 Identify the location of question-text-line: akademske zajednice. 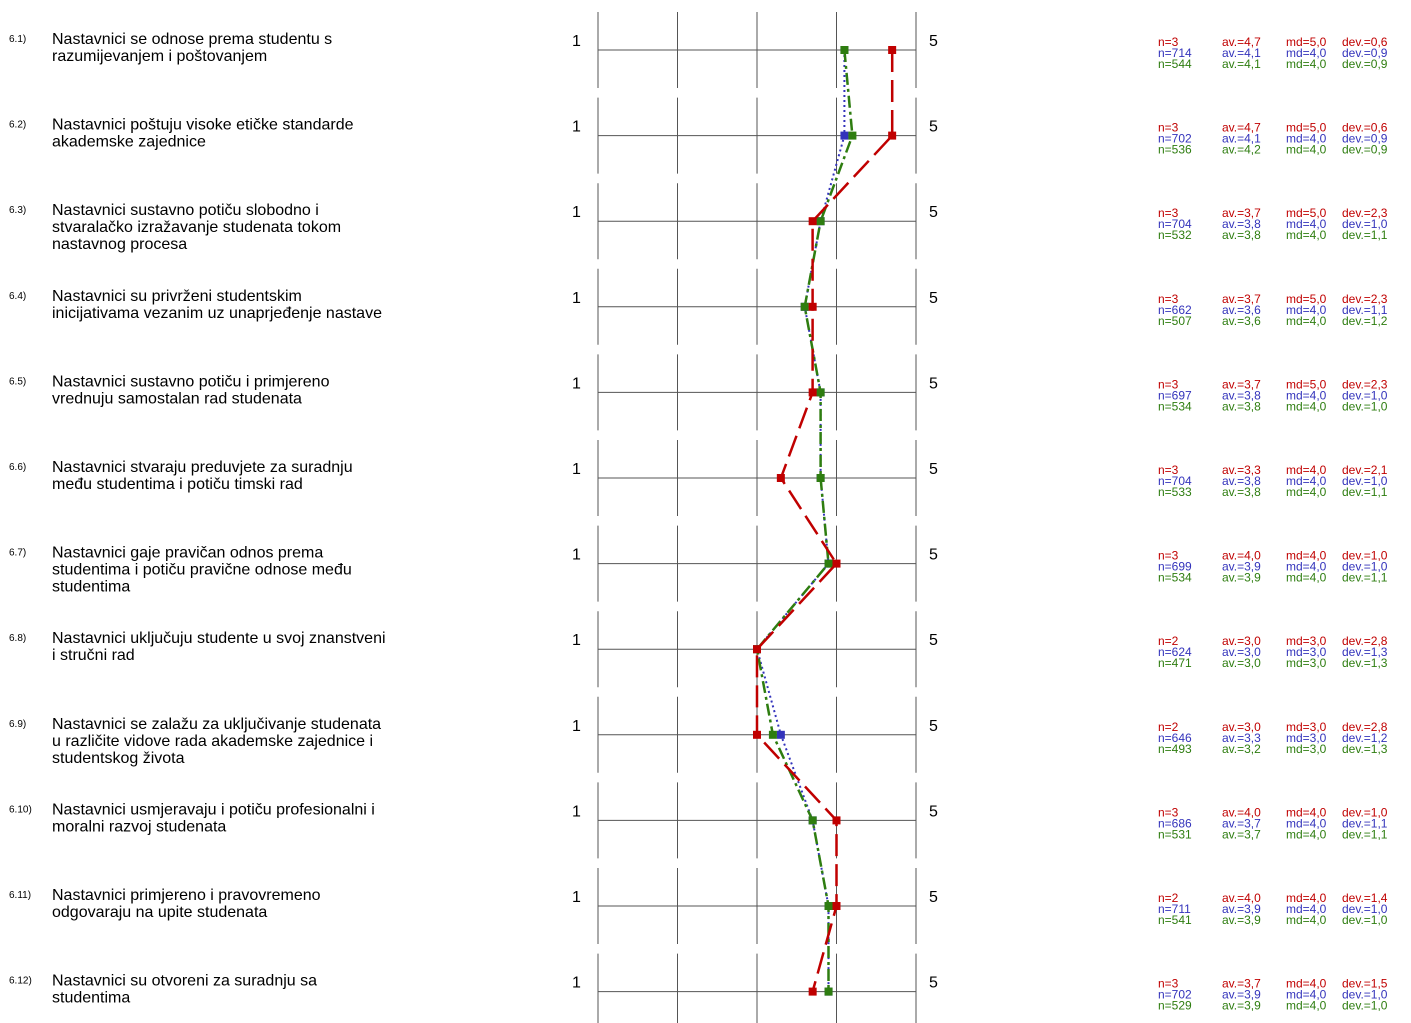
(129, 142).